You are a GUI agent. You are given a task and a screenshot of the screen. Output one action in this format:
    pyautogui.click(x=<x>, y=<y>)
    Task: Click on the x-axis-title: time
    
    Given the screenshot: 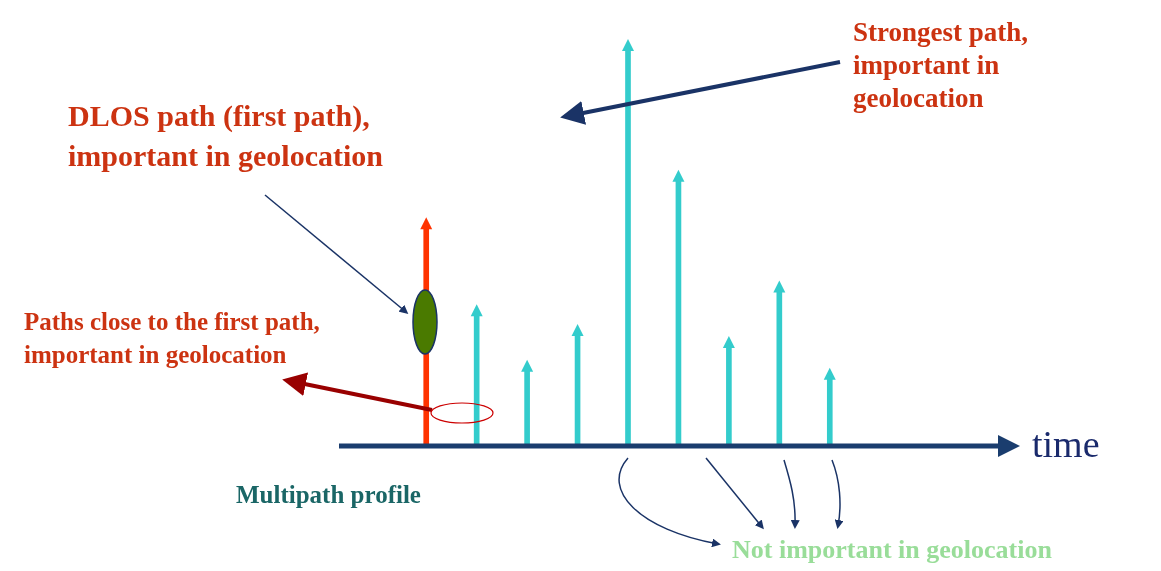 What is the action you would take?
    pyautogui.click(x=1066, y=444)
    